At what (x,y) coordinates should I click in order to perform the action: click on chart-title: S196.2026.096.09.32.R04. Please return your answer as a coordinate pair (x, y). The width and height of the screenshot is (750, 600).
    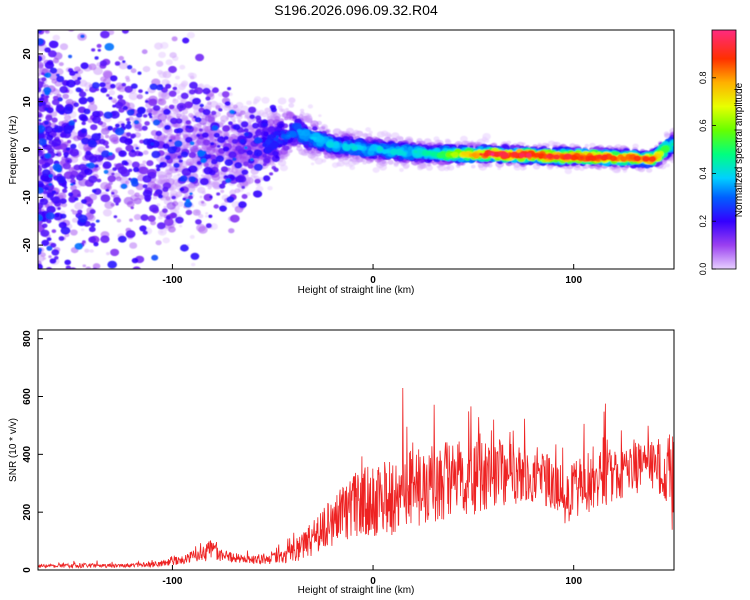
    Looking at the image, I should click on (356, 10).